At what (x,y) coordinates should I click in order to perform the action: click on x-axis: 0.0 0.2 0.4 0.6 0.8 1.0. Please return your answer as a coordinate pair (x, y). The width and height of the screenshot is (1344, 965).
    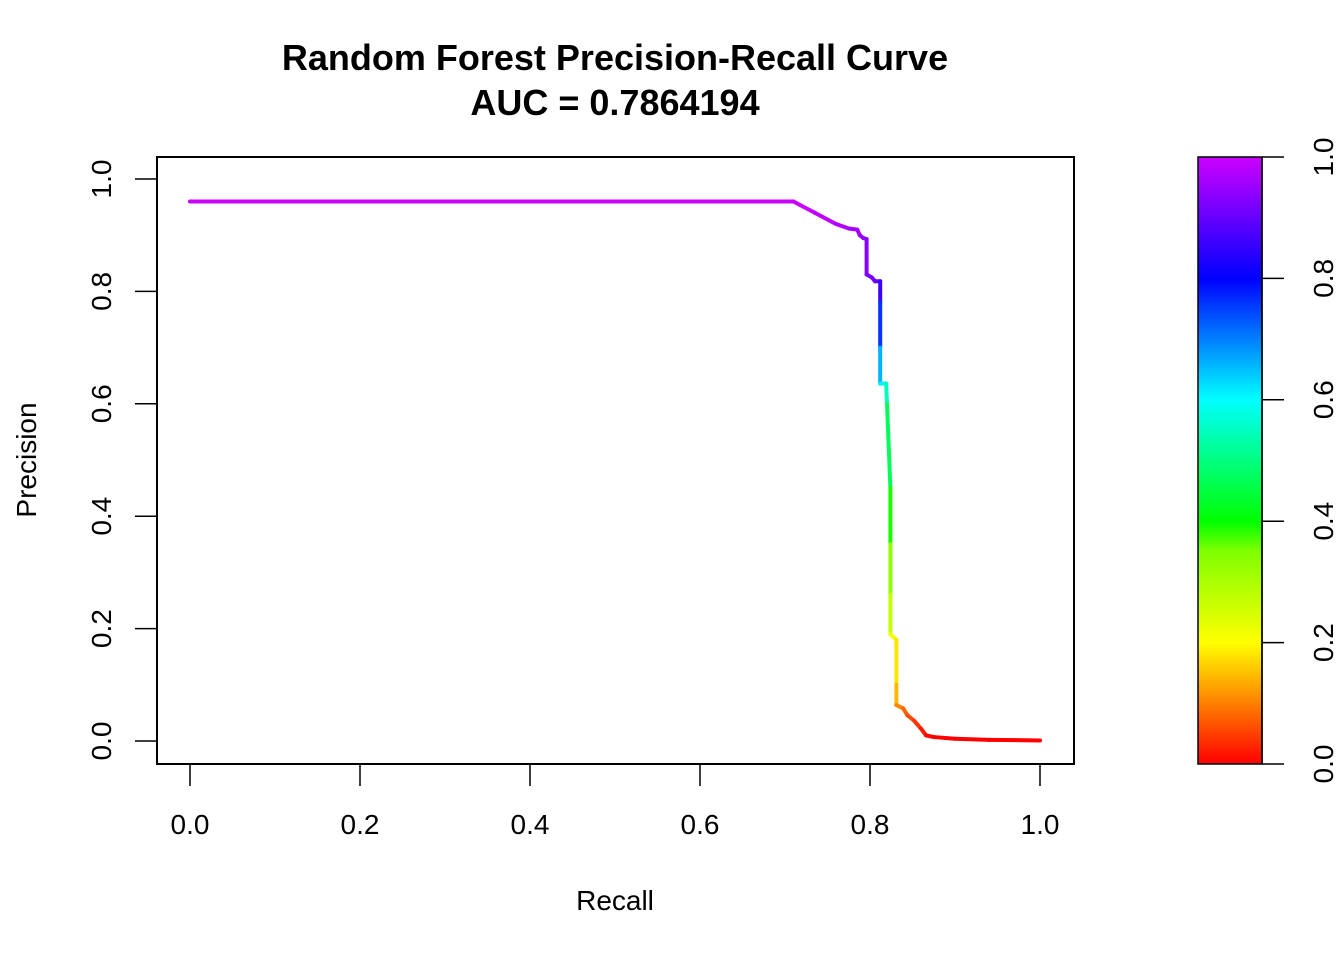
    Looking at the image, I should click on (615, 801).